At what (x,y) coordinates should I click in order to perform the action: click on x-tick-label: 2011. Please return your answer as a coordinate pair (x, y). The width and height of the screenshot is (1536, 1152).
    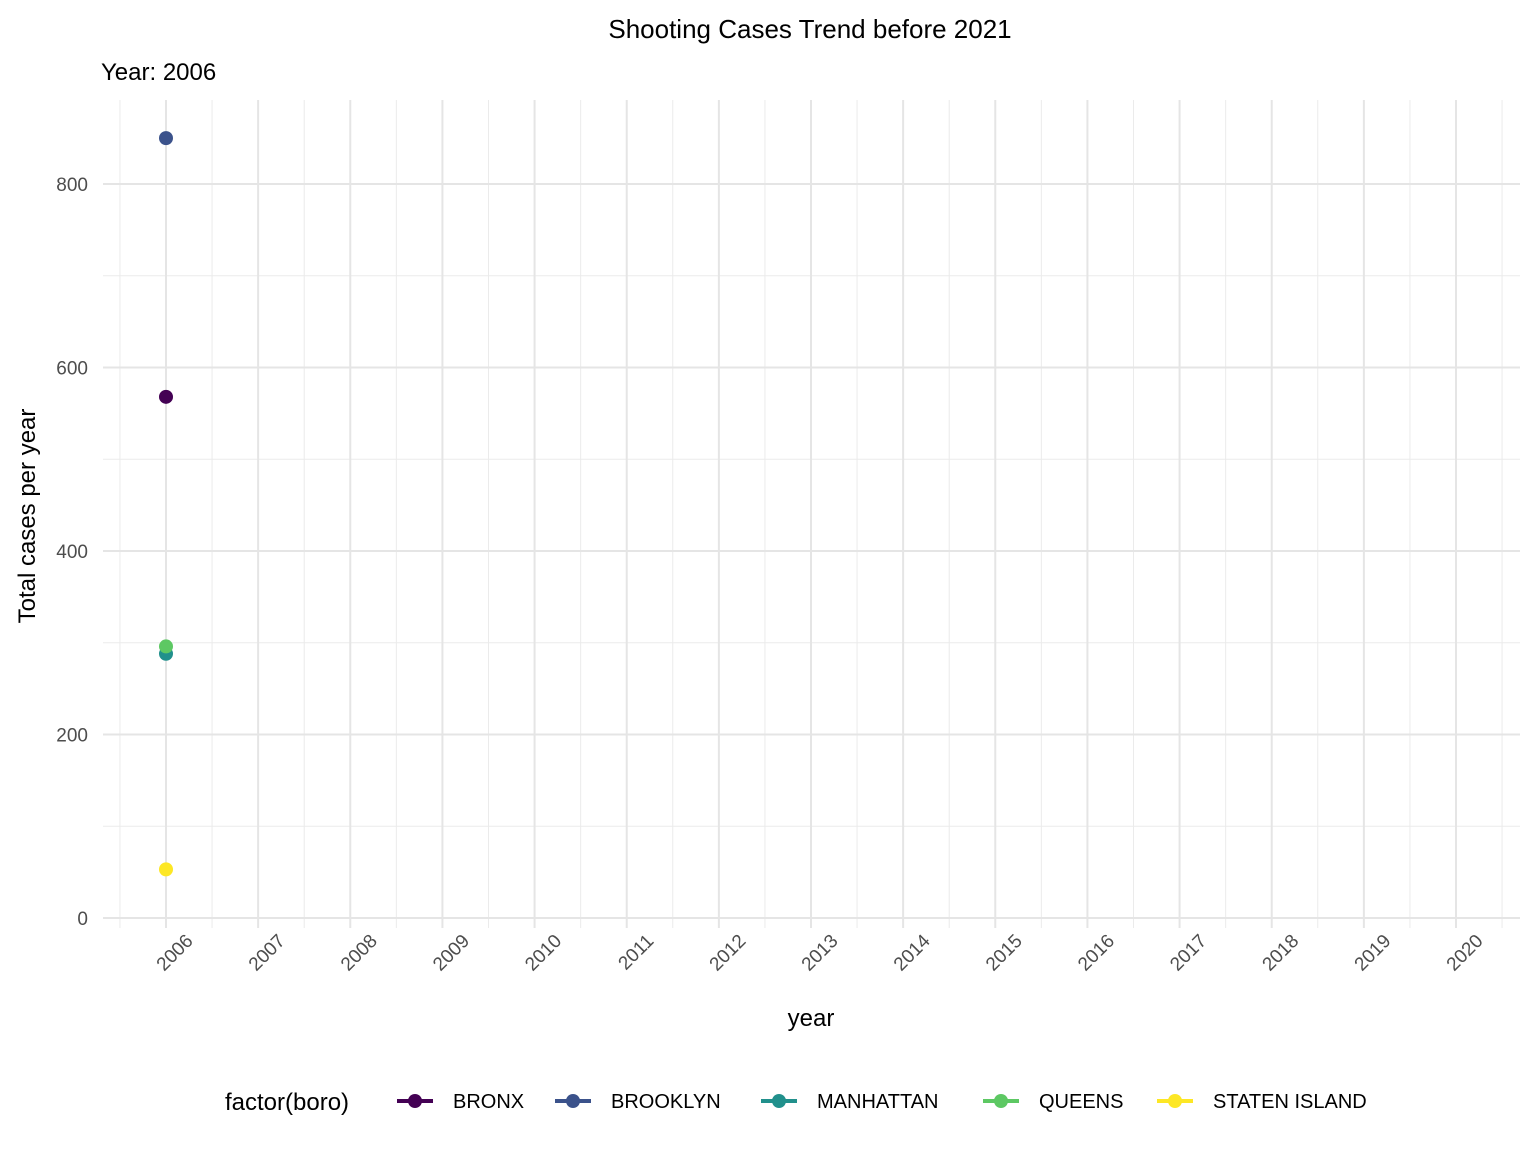
    Looking at the image, I should click on (637, 953).